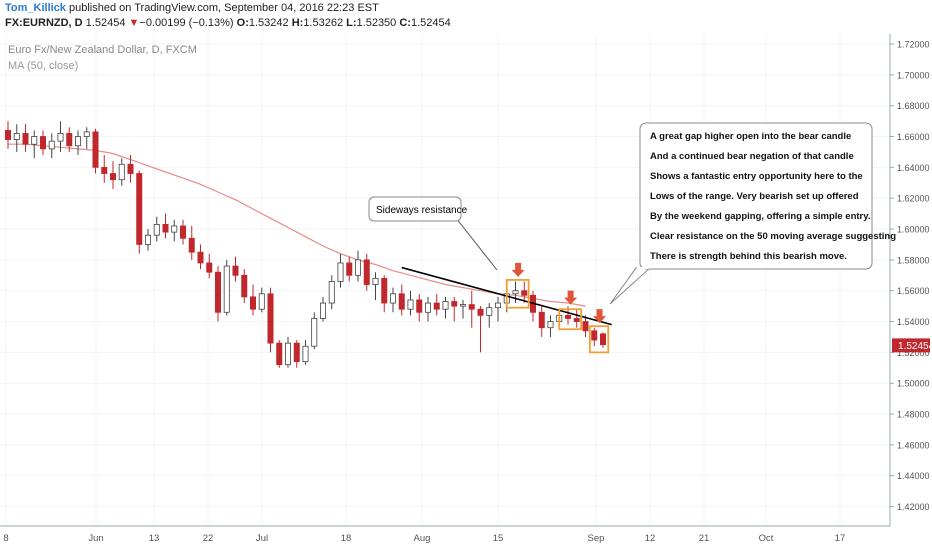 This screenshot has width=932, height=550. Describe the element at coordinates (5, 538) in the screenshot. I see `x-tick-label: 8` at that location.